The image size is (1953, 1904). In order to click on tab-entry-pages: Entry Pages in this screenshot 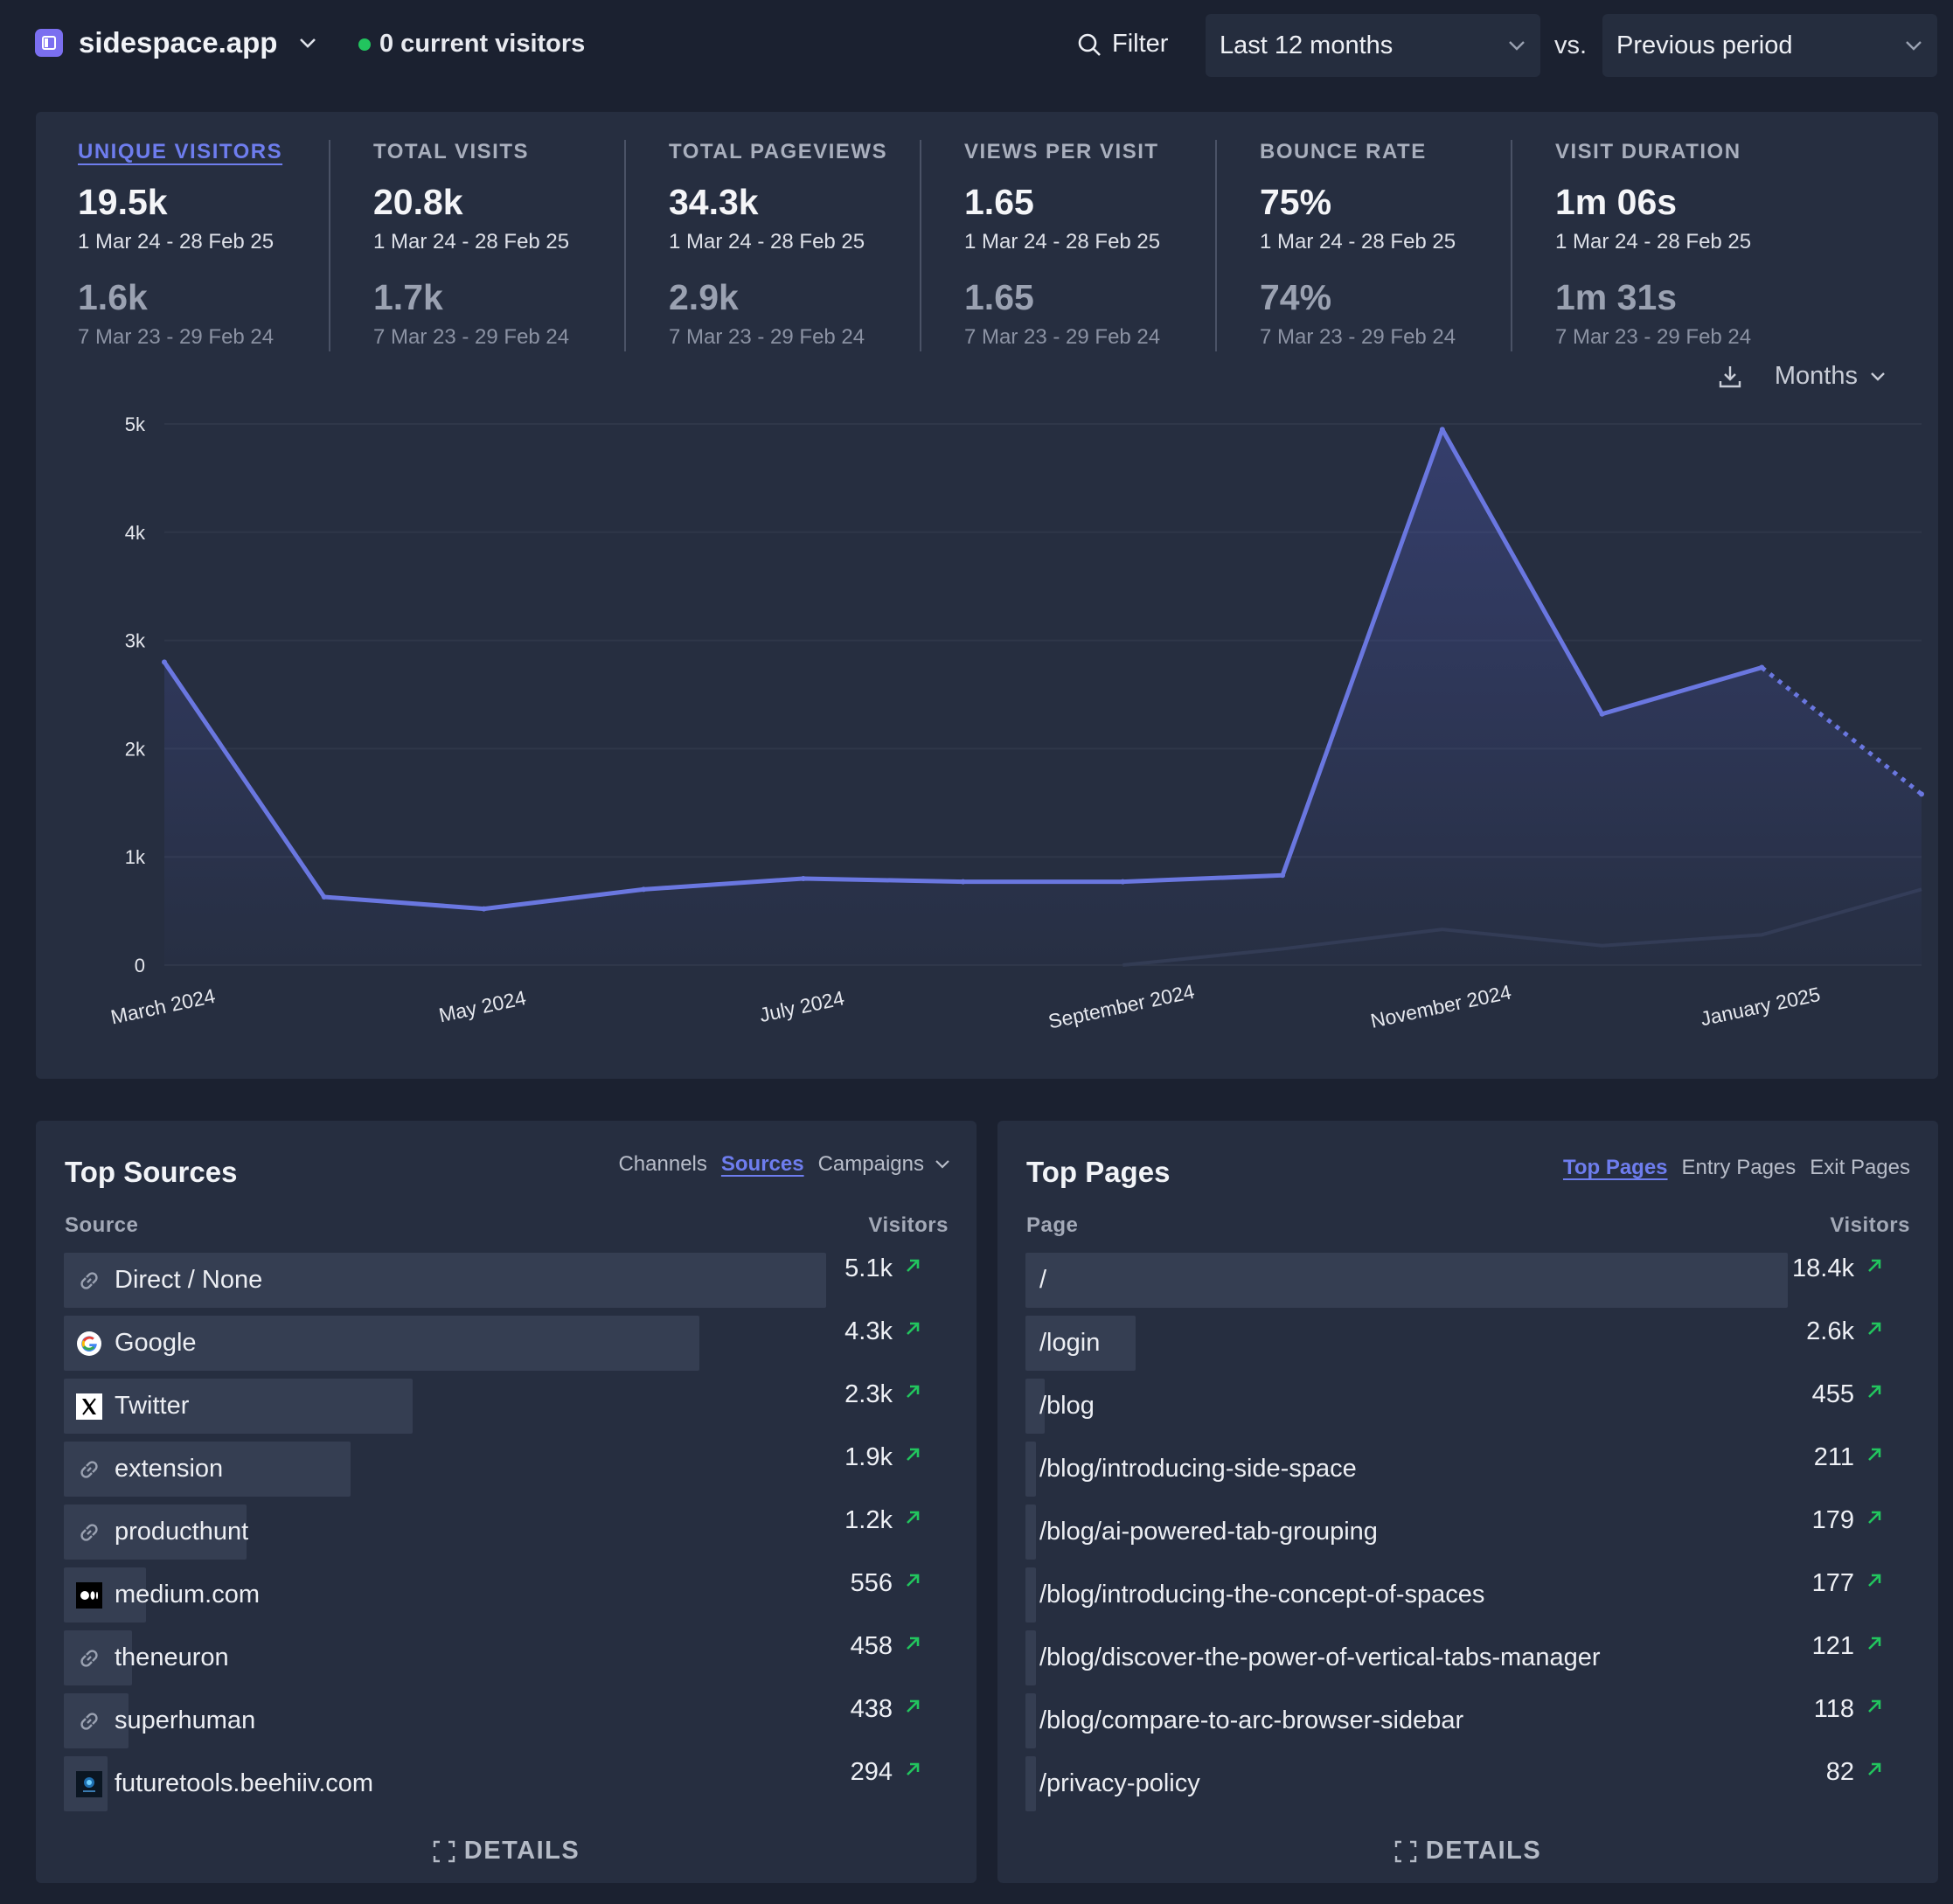, I will do `click(1739, 1167)`.